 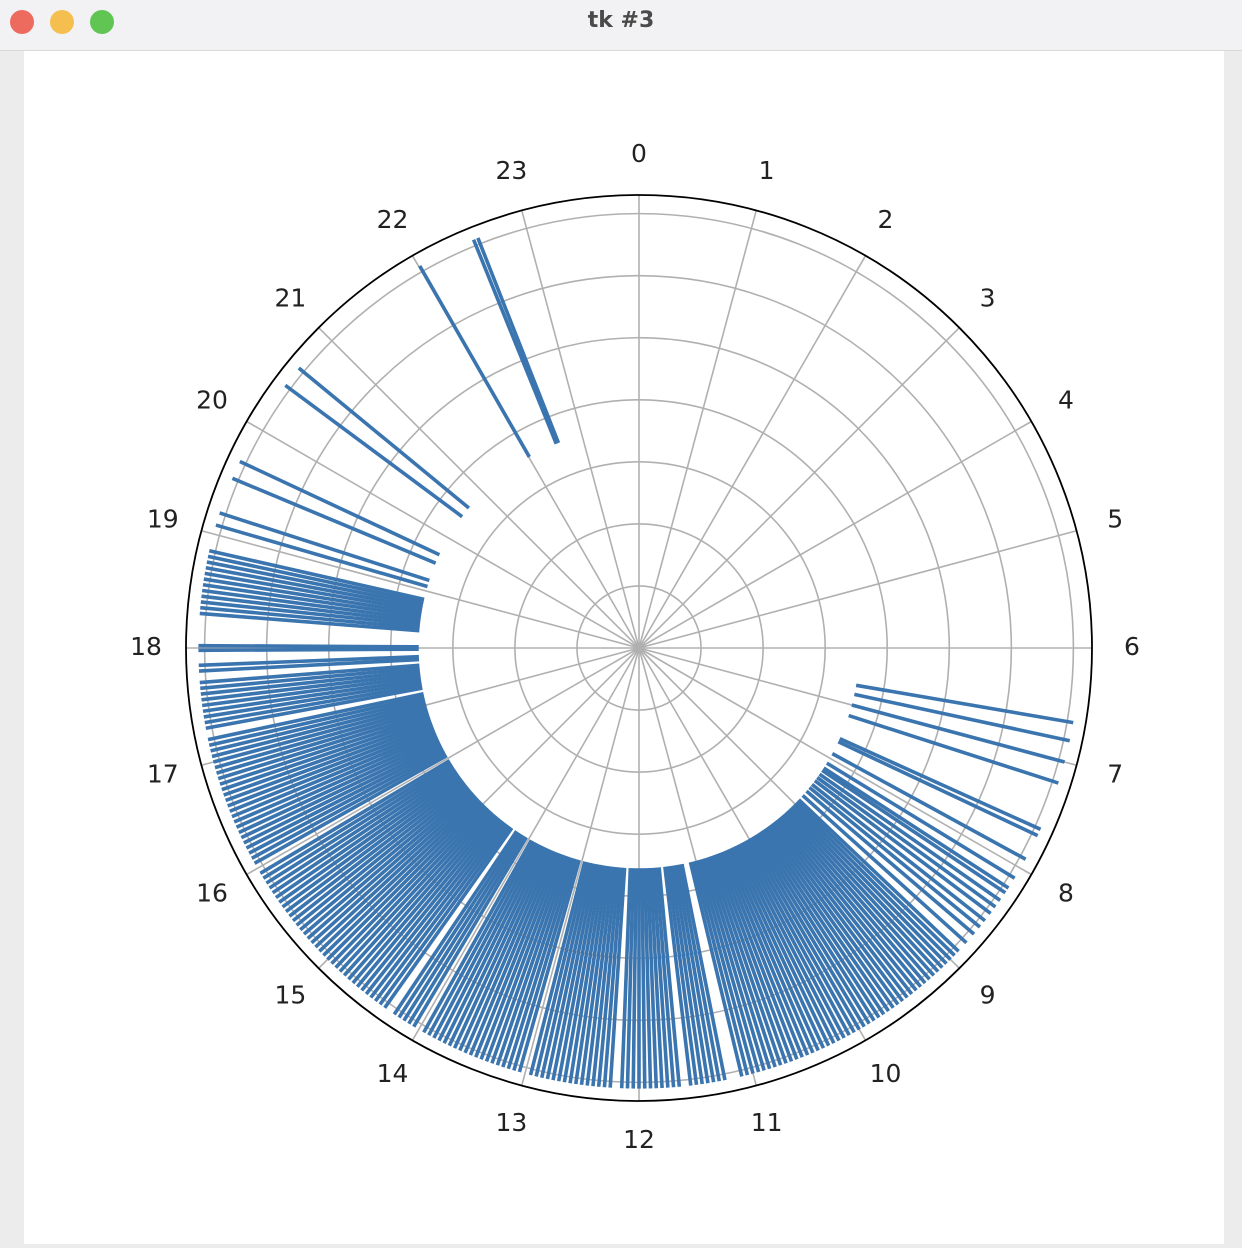 I want to click on theta-tick-label: 16, so click(x=212, y=893).